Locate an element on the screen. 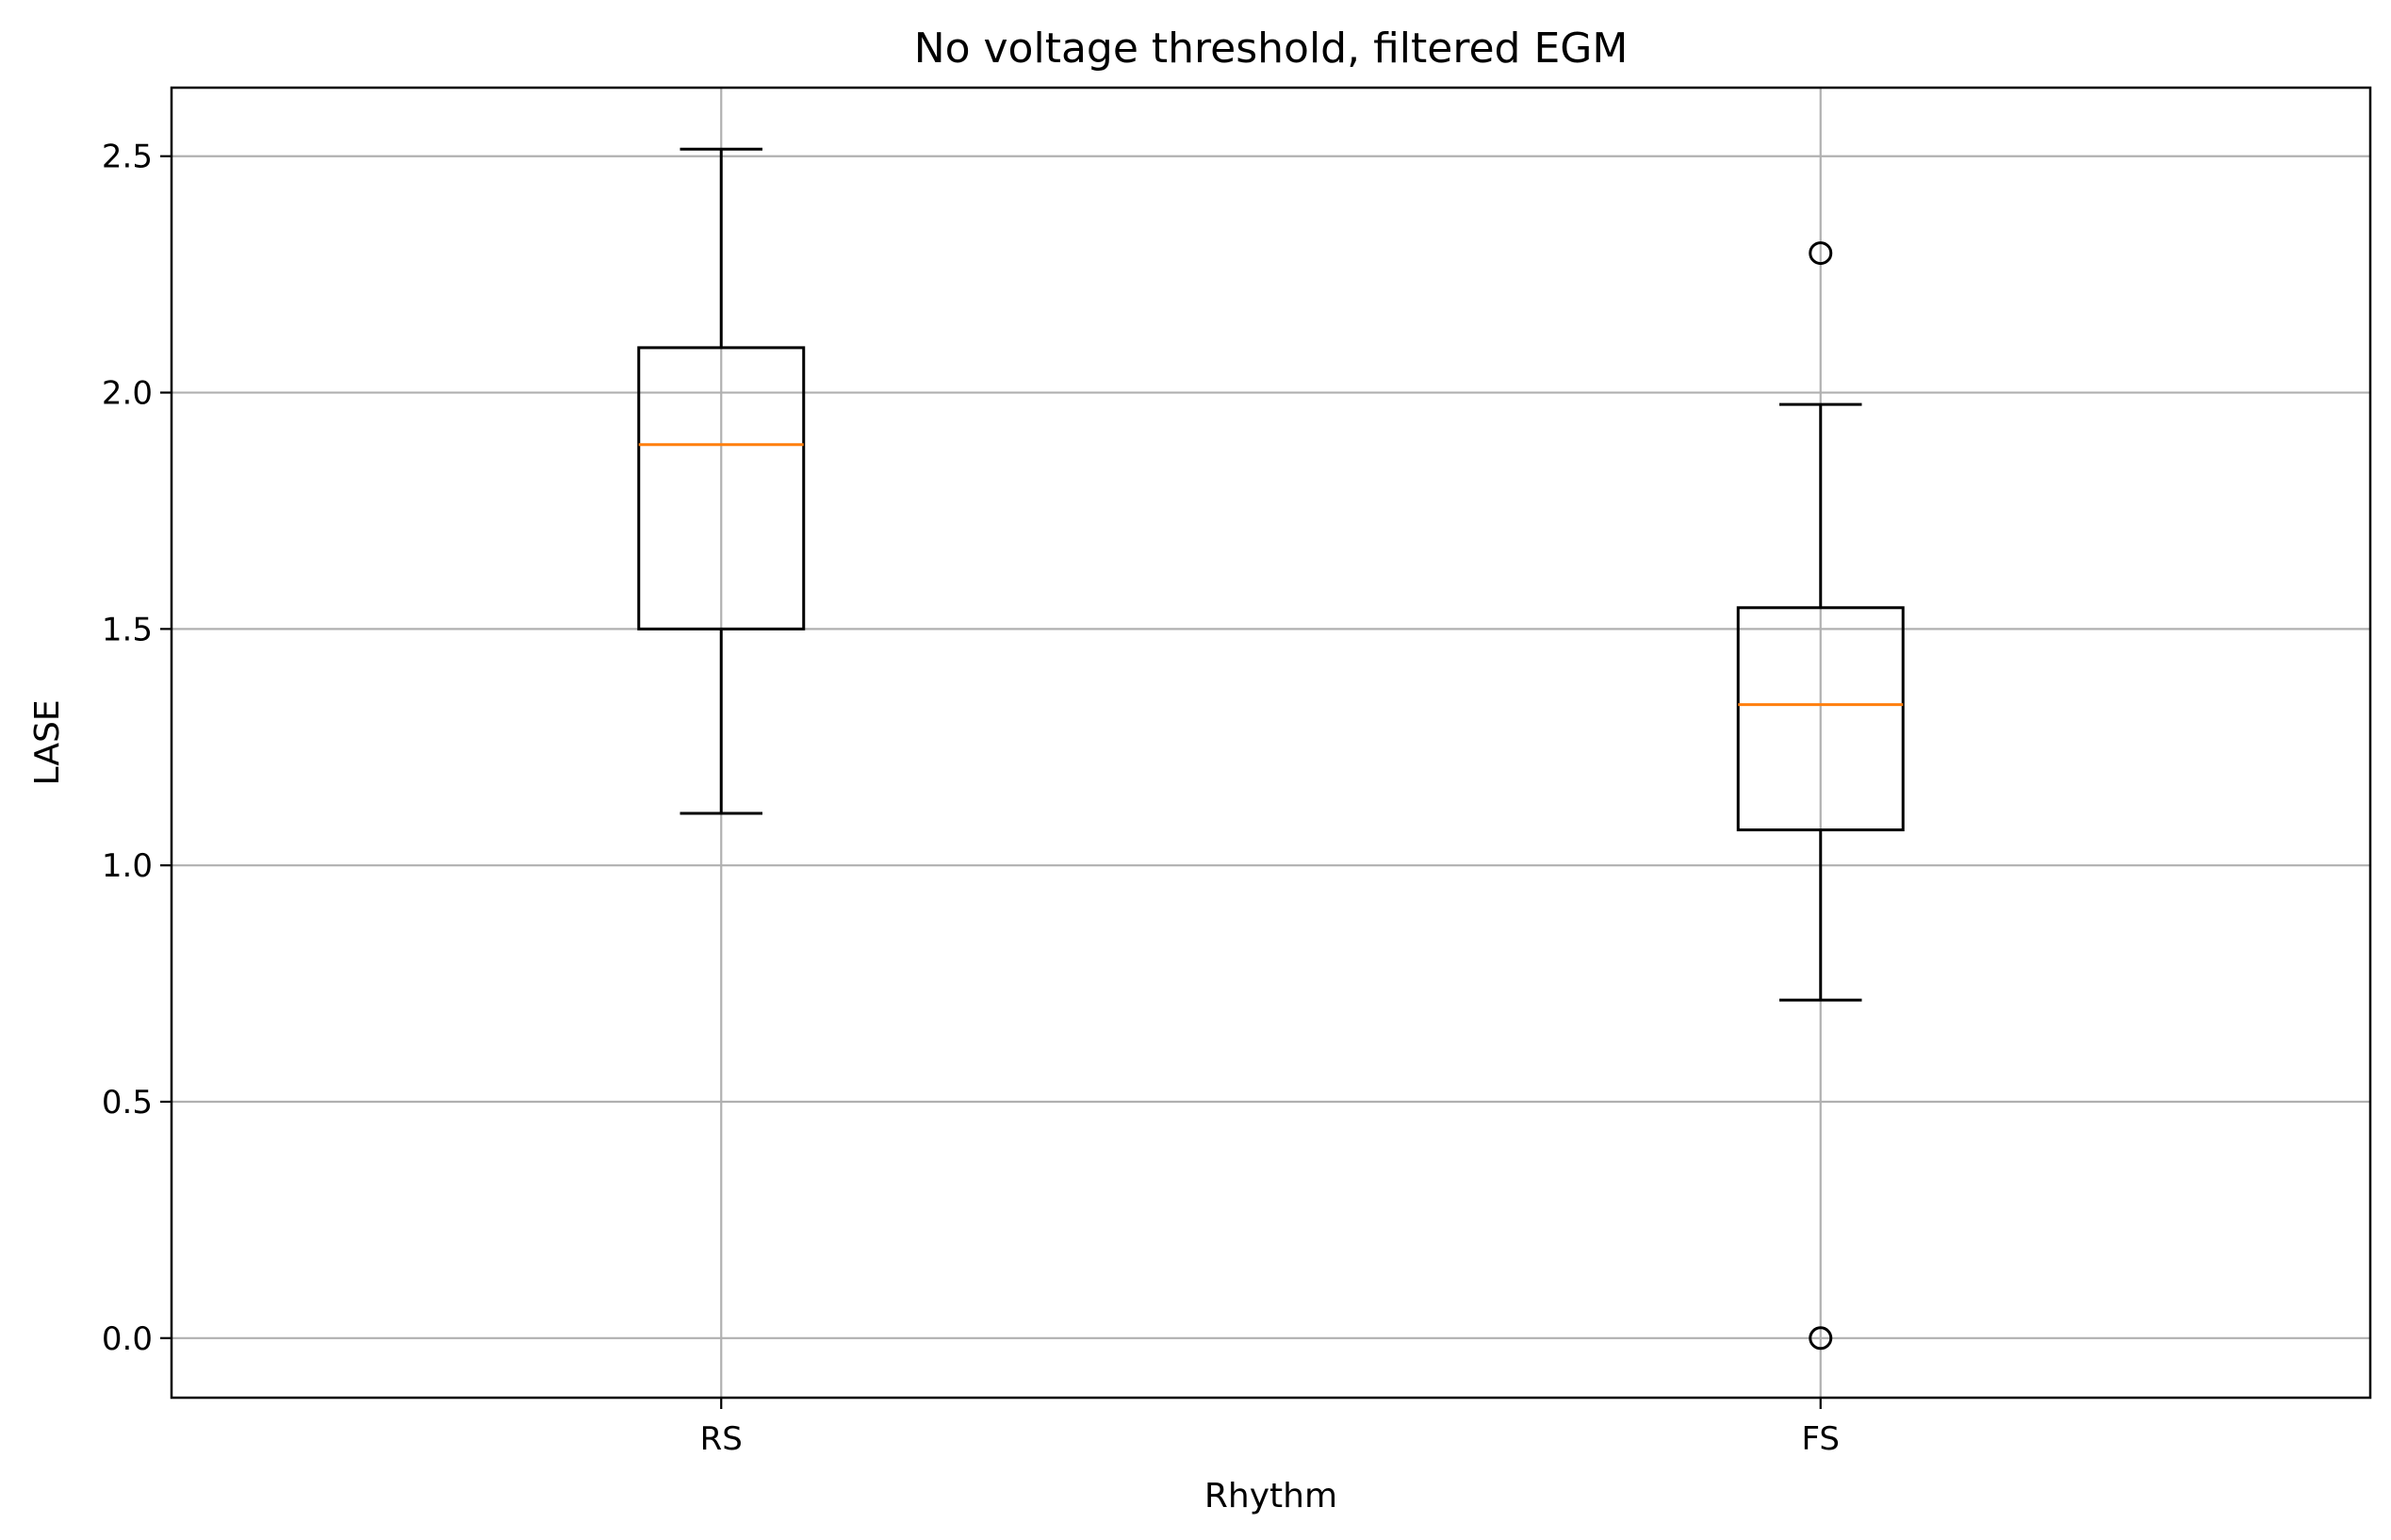 This screenshot has height=1540, width=2391. chart-title: No voltage threshold, filtered EGM is located at coordinates (1271, 49).